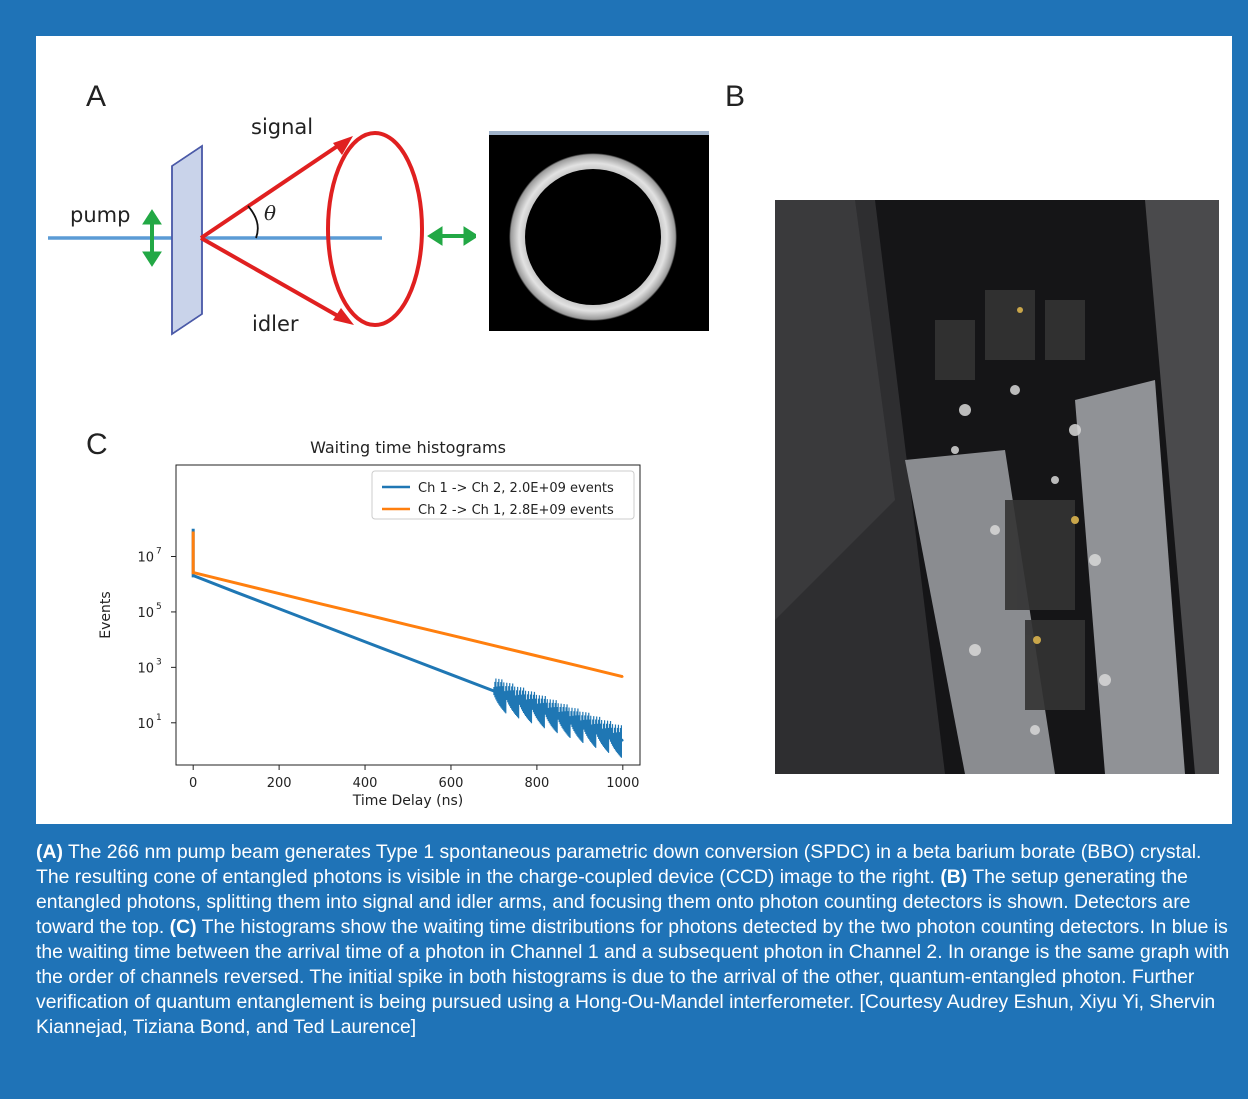 The height and width of the screenshot is (1099, 1248). What do you see at coordinates (599, 231) in the screenshot?
I see `ccd-cone-image` at bounding box center [599, 231].